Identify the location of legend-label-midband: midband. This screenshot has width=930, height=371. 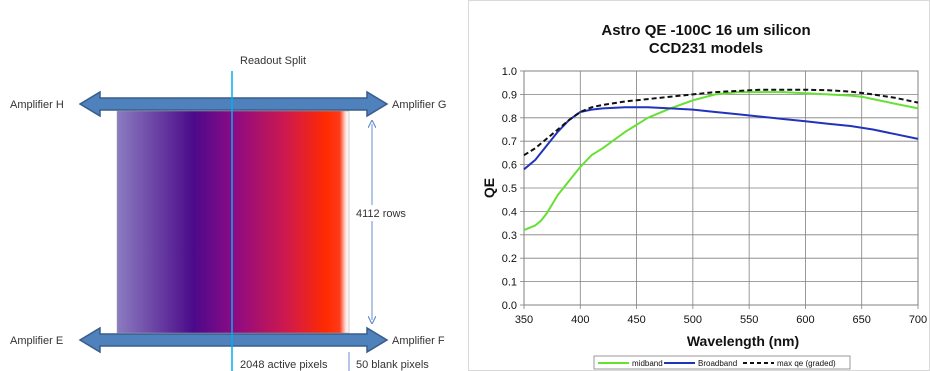
(647, 363).